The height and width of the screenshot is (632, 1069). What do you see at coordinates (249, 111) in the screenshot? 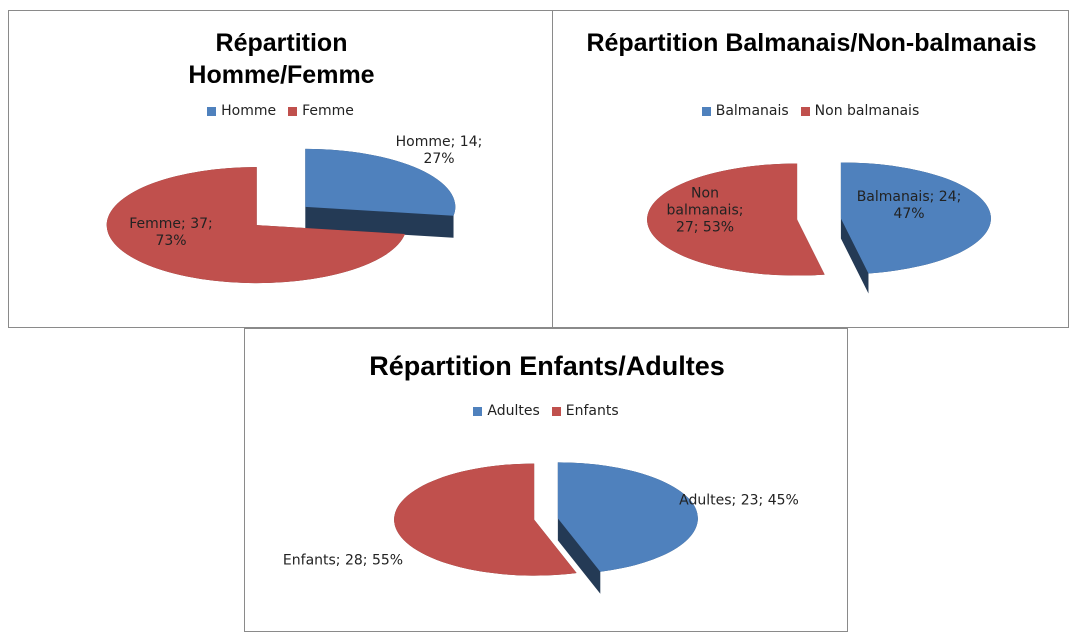
I see `legend-label: Homme` at bounding box center [249, 111].